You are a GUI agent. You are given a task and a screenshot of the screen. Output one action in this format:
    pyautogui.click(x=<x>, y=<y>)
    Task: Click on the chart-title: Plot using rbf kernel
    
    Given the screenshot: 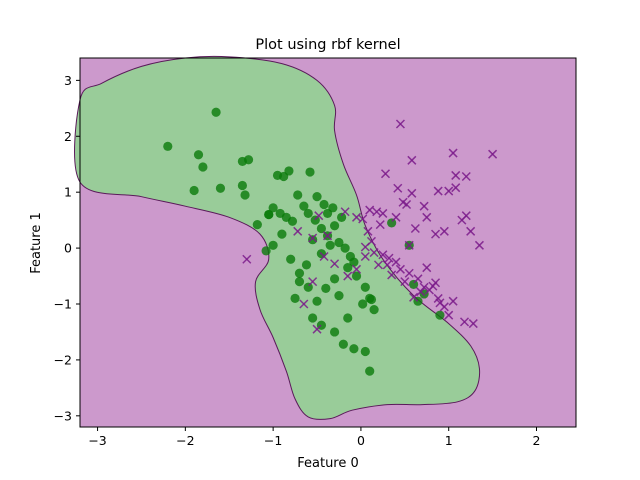 What is the action you would take?
    pyautogui.click(x=327, y=45)
    